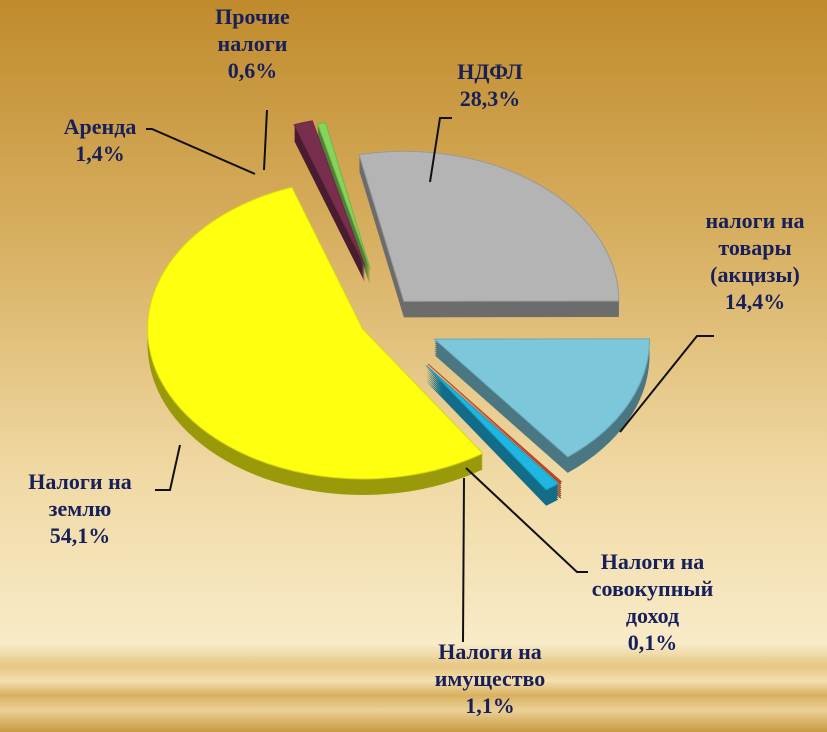  Describe the element at coordinates (80, 495) in the screenshot. I see `category: Налоги на землю` at that location.